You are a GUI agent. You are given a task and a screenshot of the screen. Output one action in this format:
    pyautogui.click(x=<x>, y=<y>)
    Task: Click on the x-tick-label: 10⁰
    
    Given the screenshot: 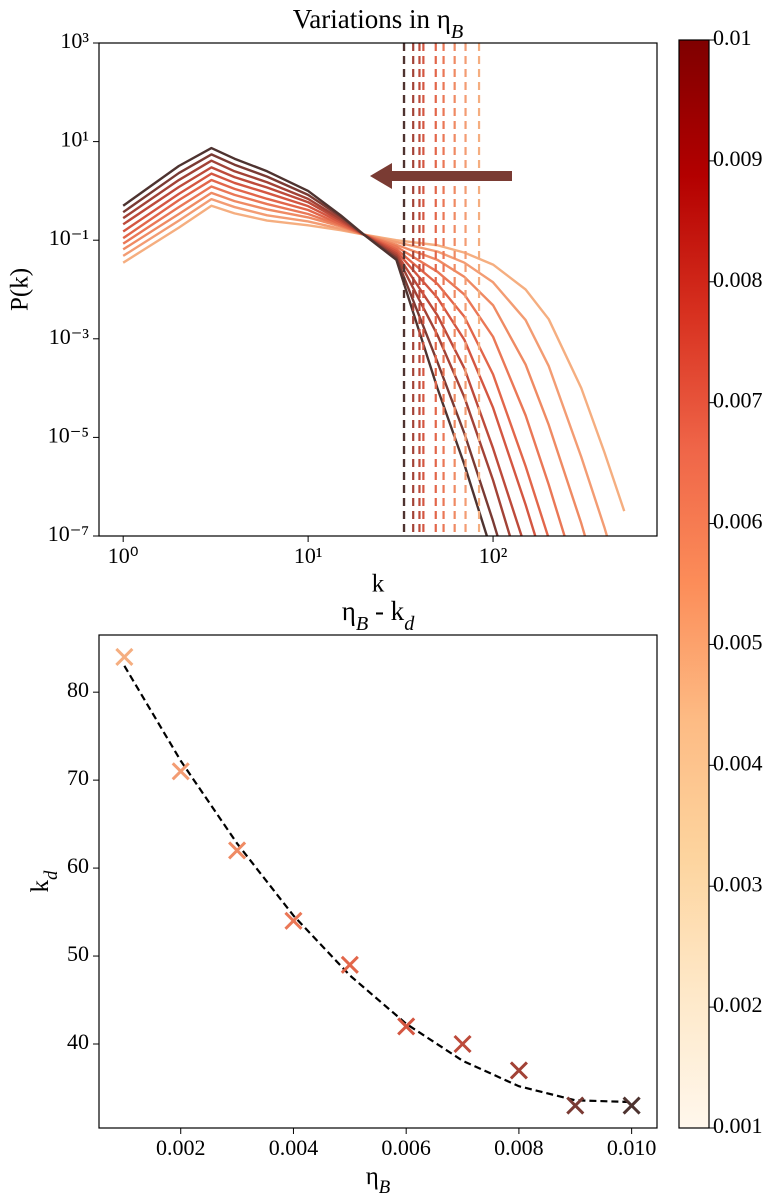 What is the action you would take?
    pyautogui.click(x=123, y=555)
    